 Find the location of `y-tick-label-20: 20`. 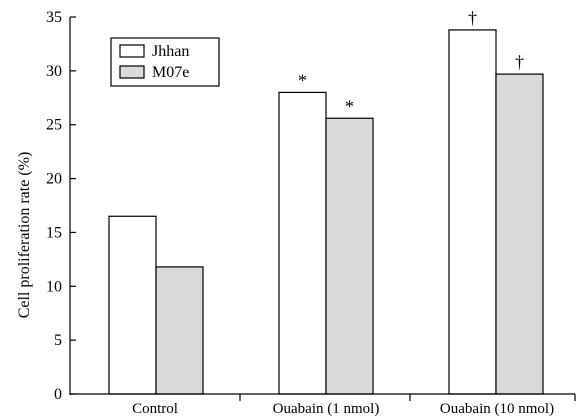

y-tick-label-20: 20 is located at coordinates (54, 179).